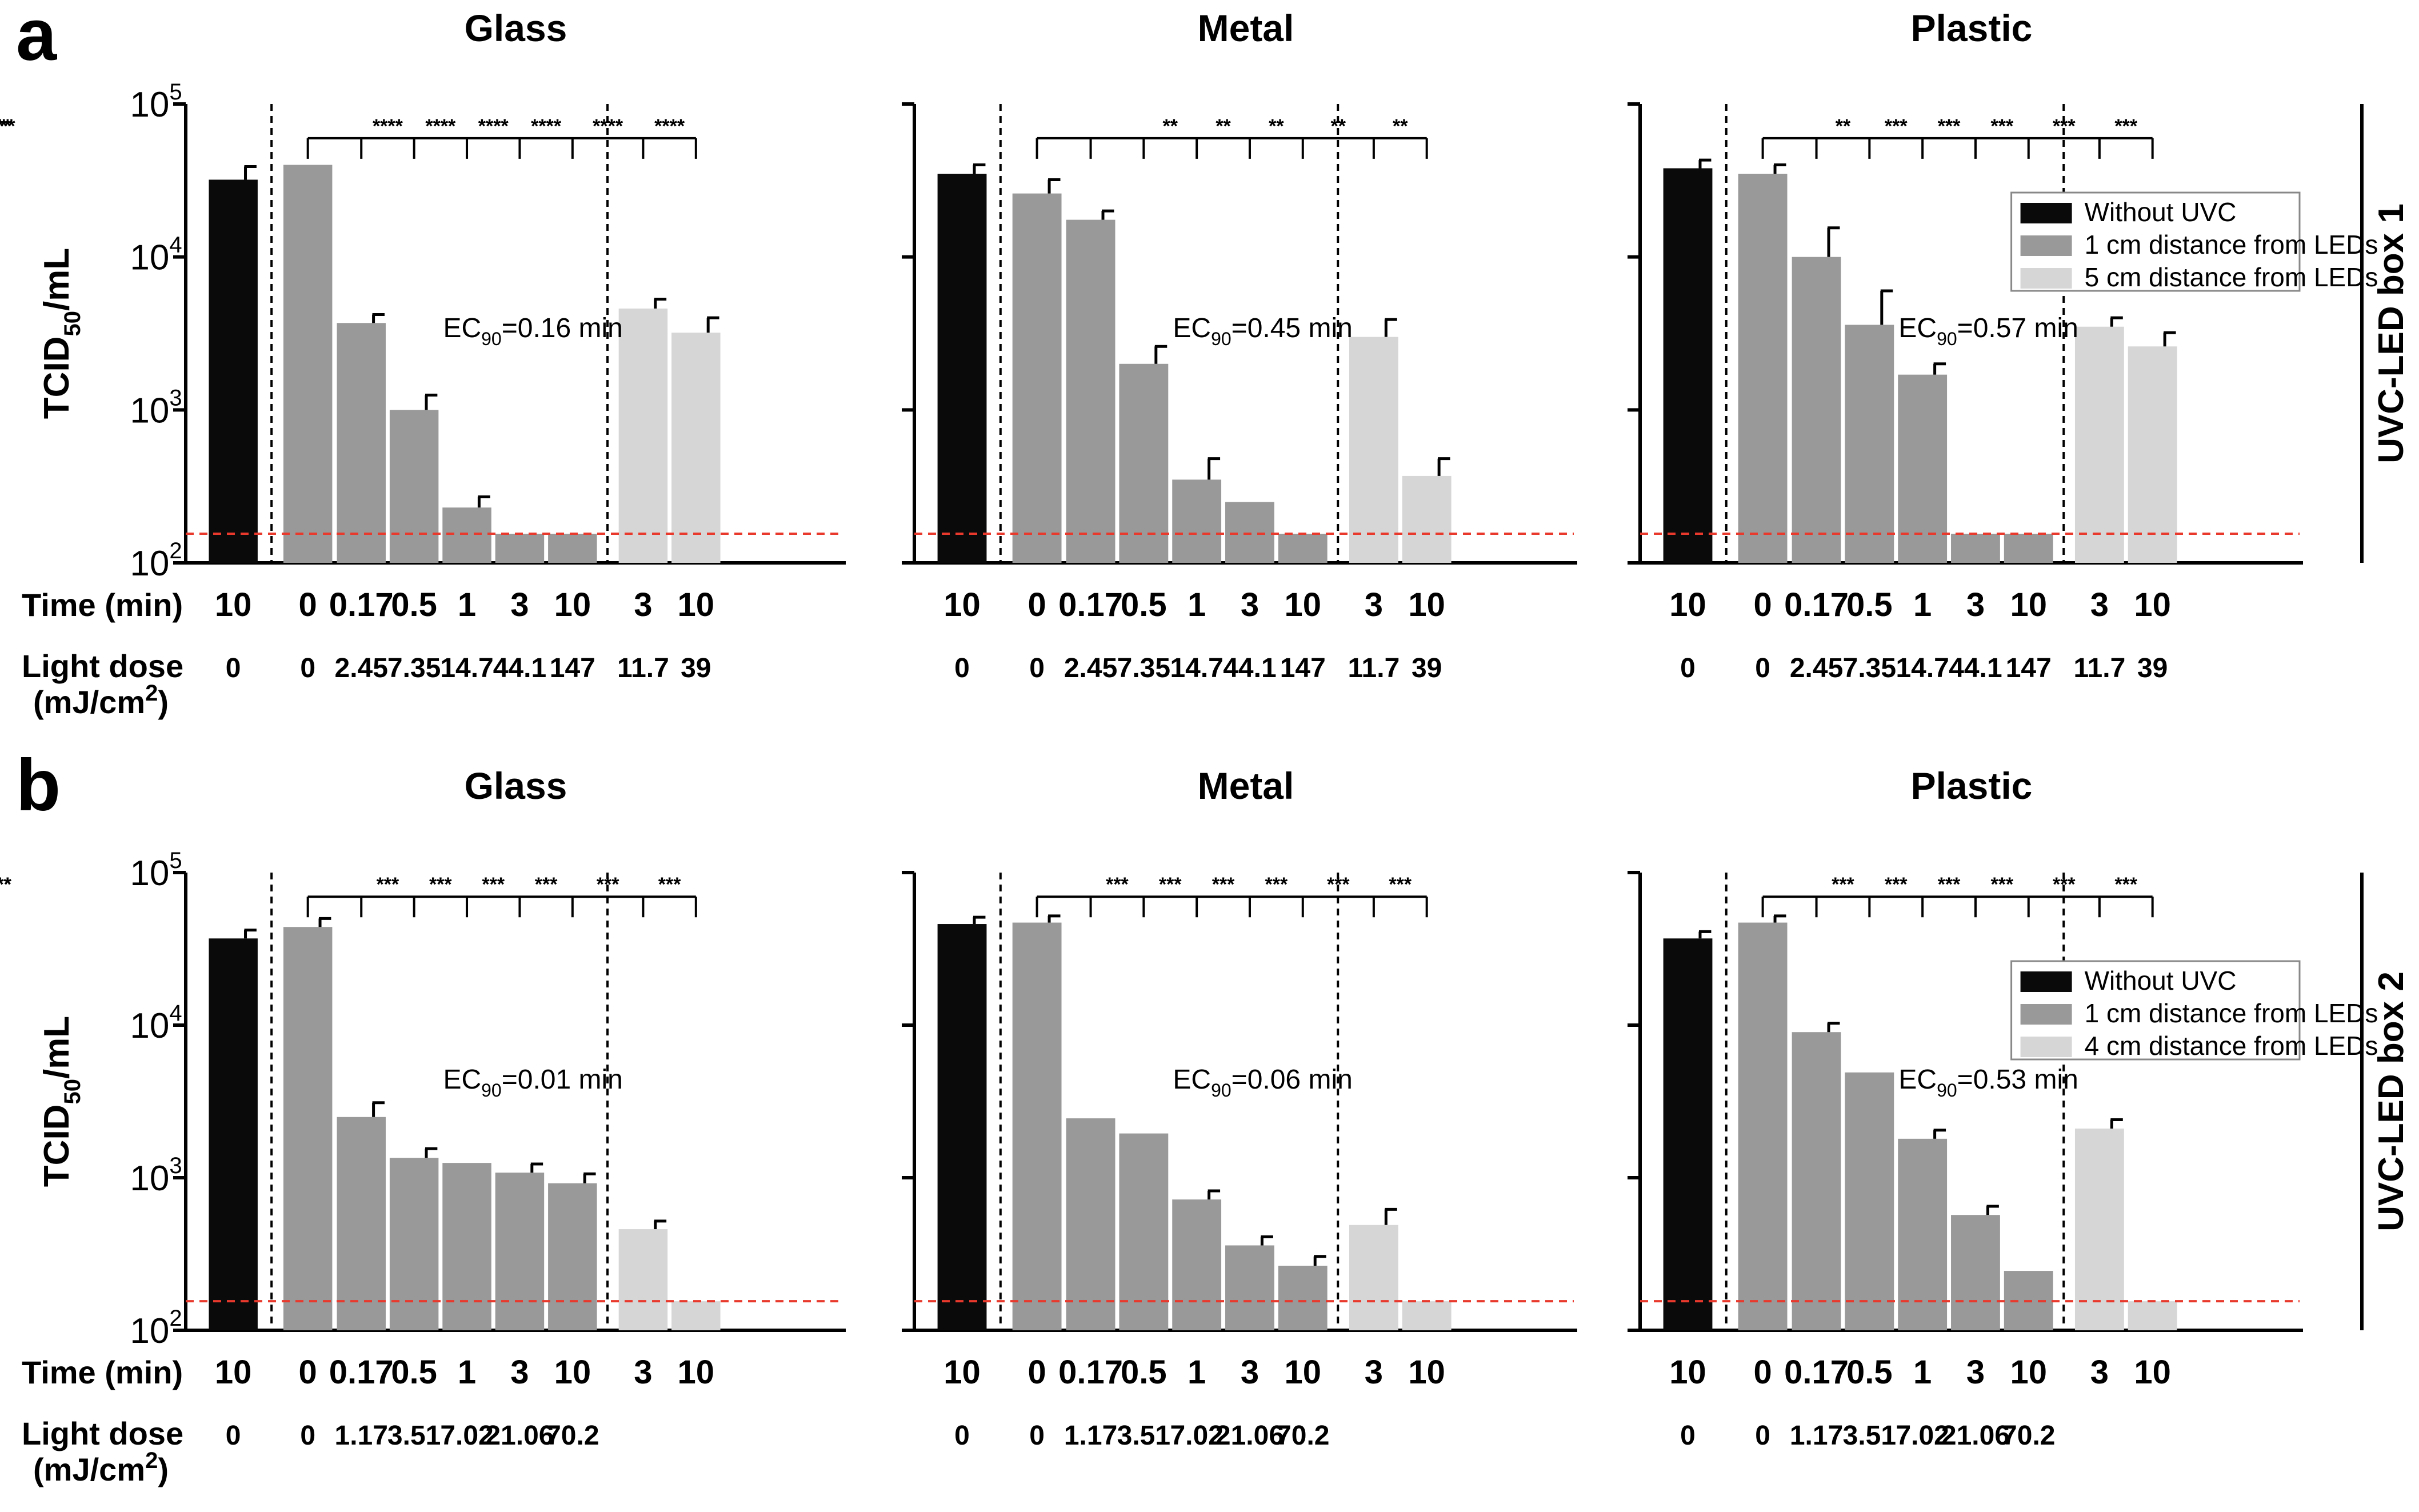  Describe the element at coordinates (462, 328) in the screenshot. I see `ec-prefix: EC` at that location.